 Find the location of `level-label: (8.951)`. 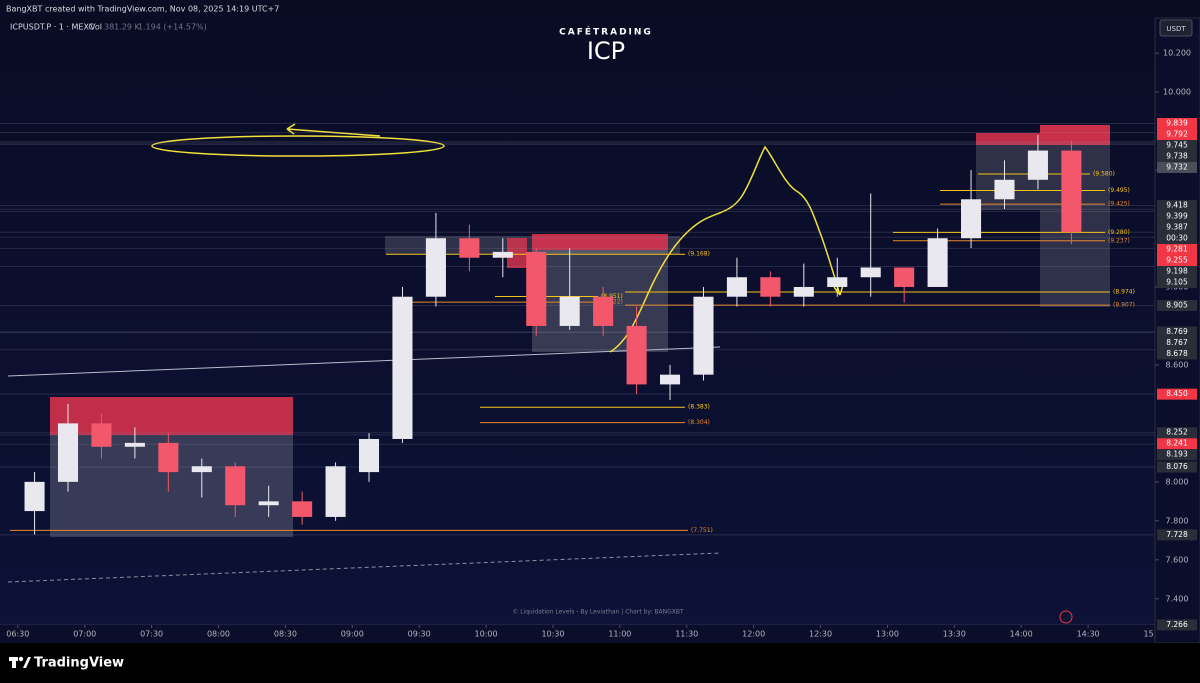

level-label: (8.951) is located at coordinates (612, 296).